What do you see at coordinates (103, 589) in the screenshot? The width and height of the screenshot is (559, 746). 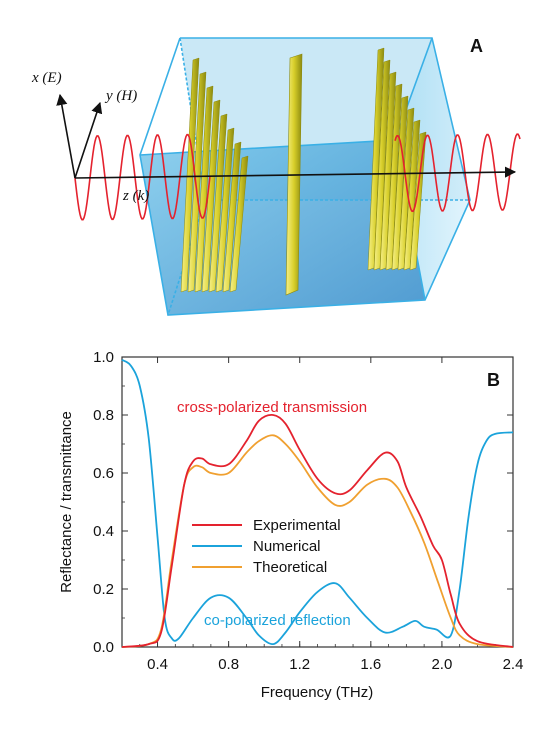 I see `y-tick-label: 0.2` at bounding box center [103, 589].